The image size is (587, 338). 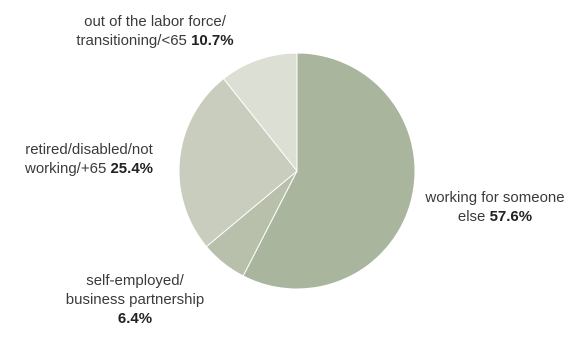 I want to click on label-self-line2: business partnership, so click(x=135, y=299).